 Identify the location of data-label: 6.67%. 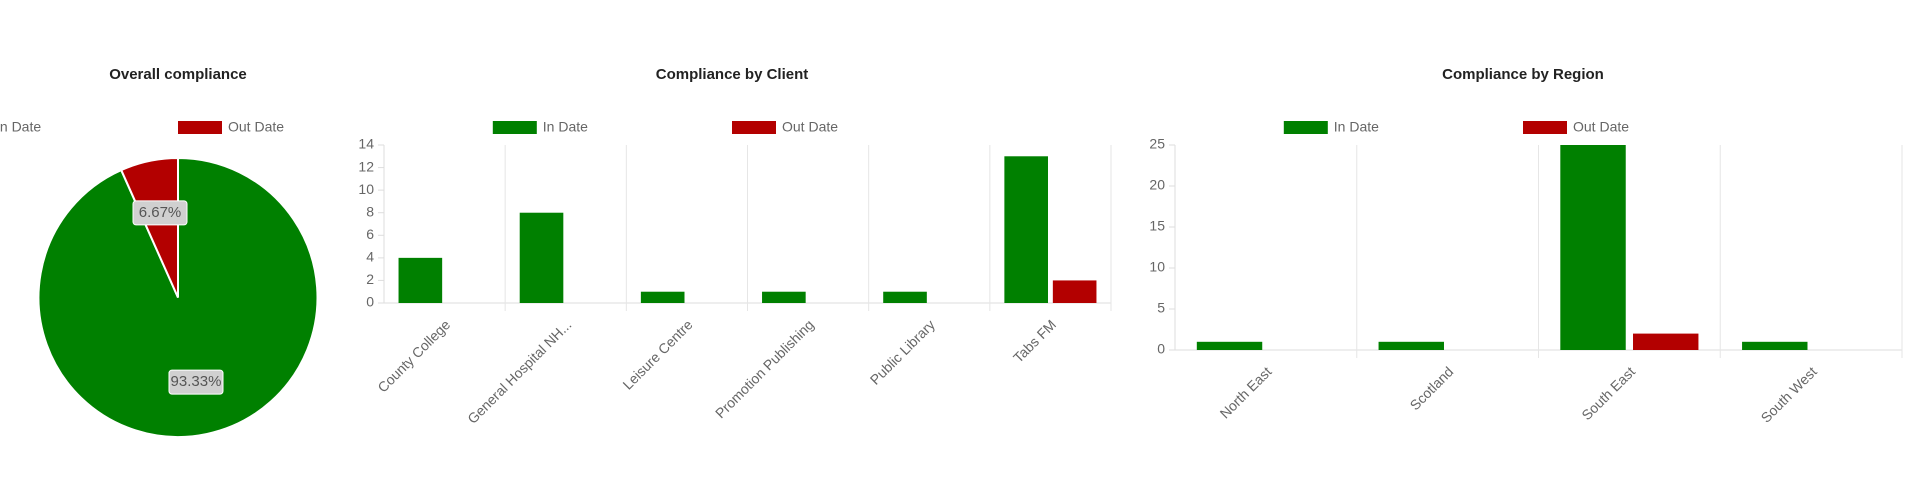
(160, 212).